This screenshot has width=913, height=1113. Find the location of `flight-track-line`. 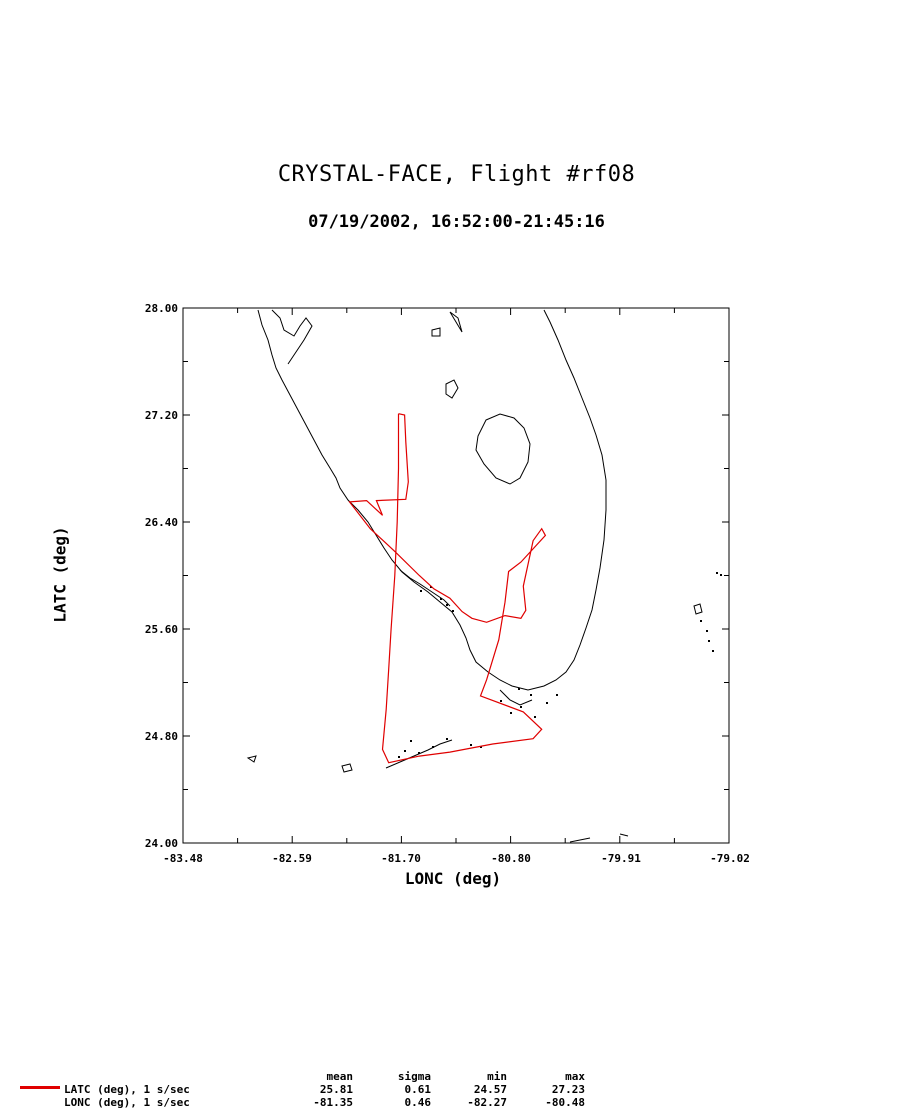

flight-track-line is located at coordinates (447, 588).